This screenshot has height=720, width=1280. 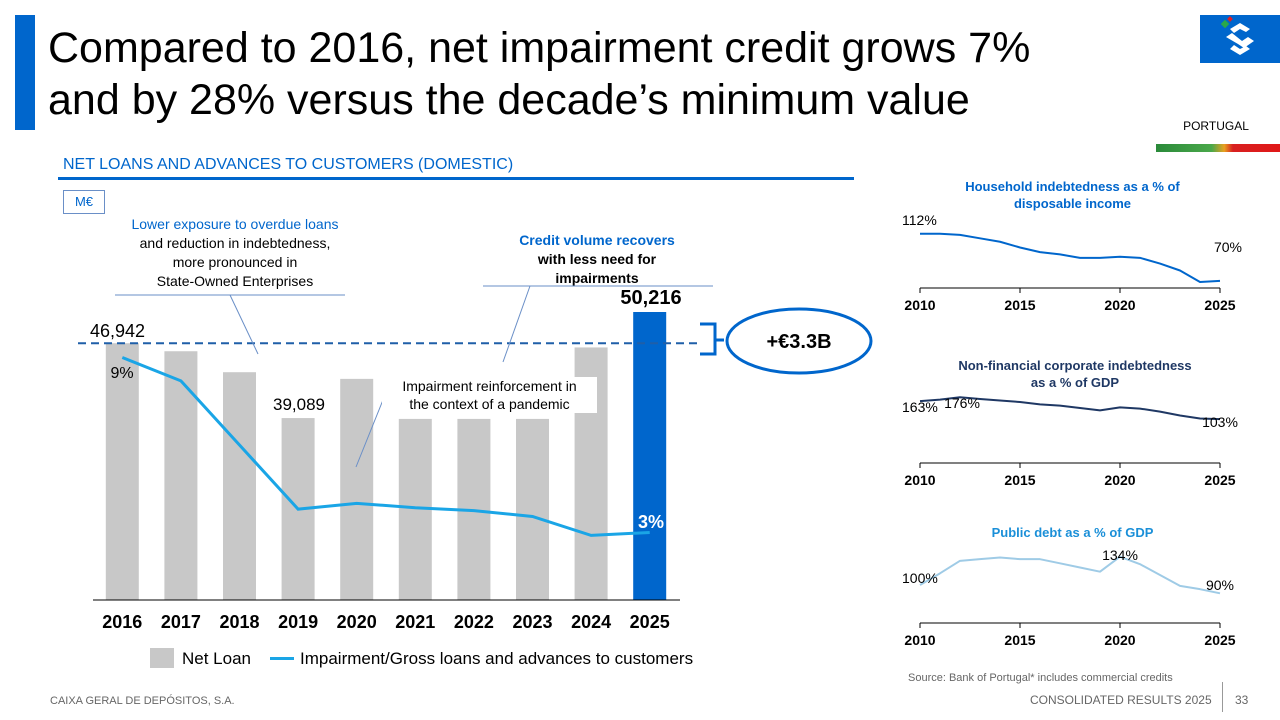 What do you see at coordinates (1119, 480) in the screenshot?
I see `mini2-tick-label-2020: 2020` at bounding box center [1119, 480].